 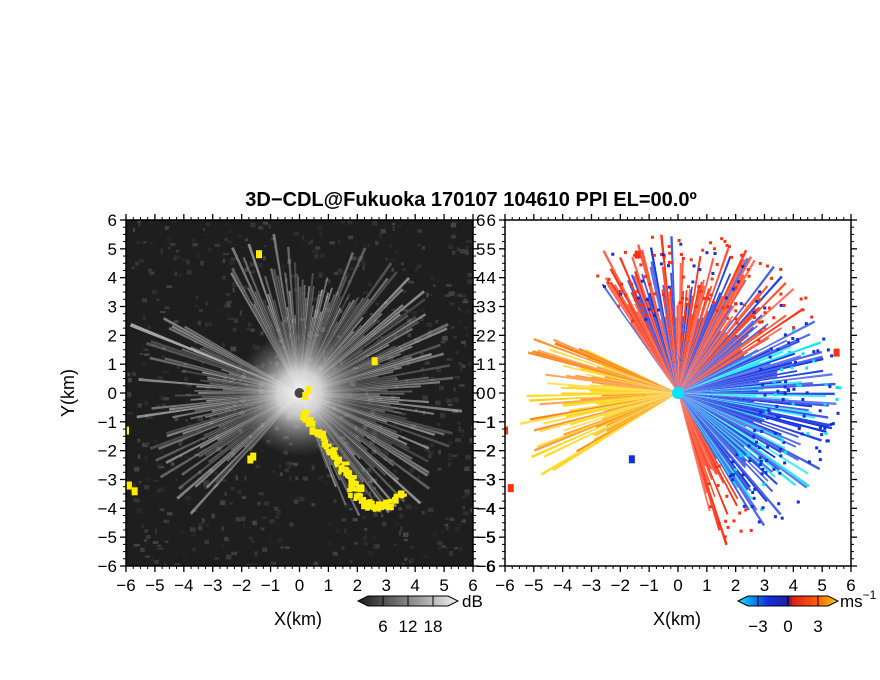 I want to click on y-tick-label: 3, so click(x=491, y=307).